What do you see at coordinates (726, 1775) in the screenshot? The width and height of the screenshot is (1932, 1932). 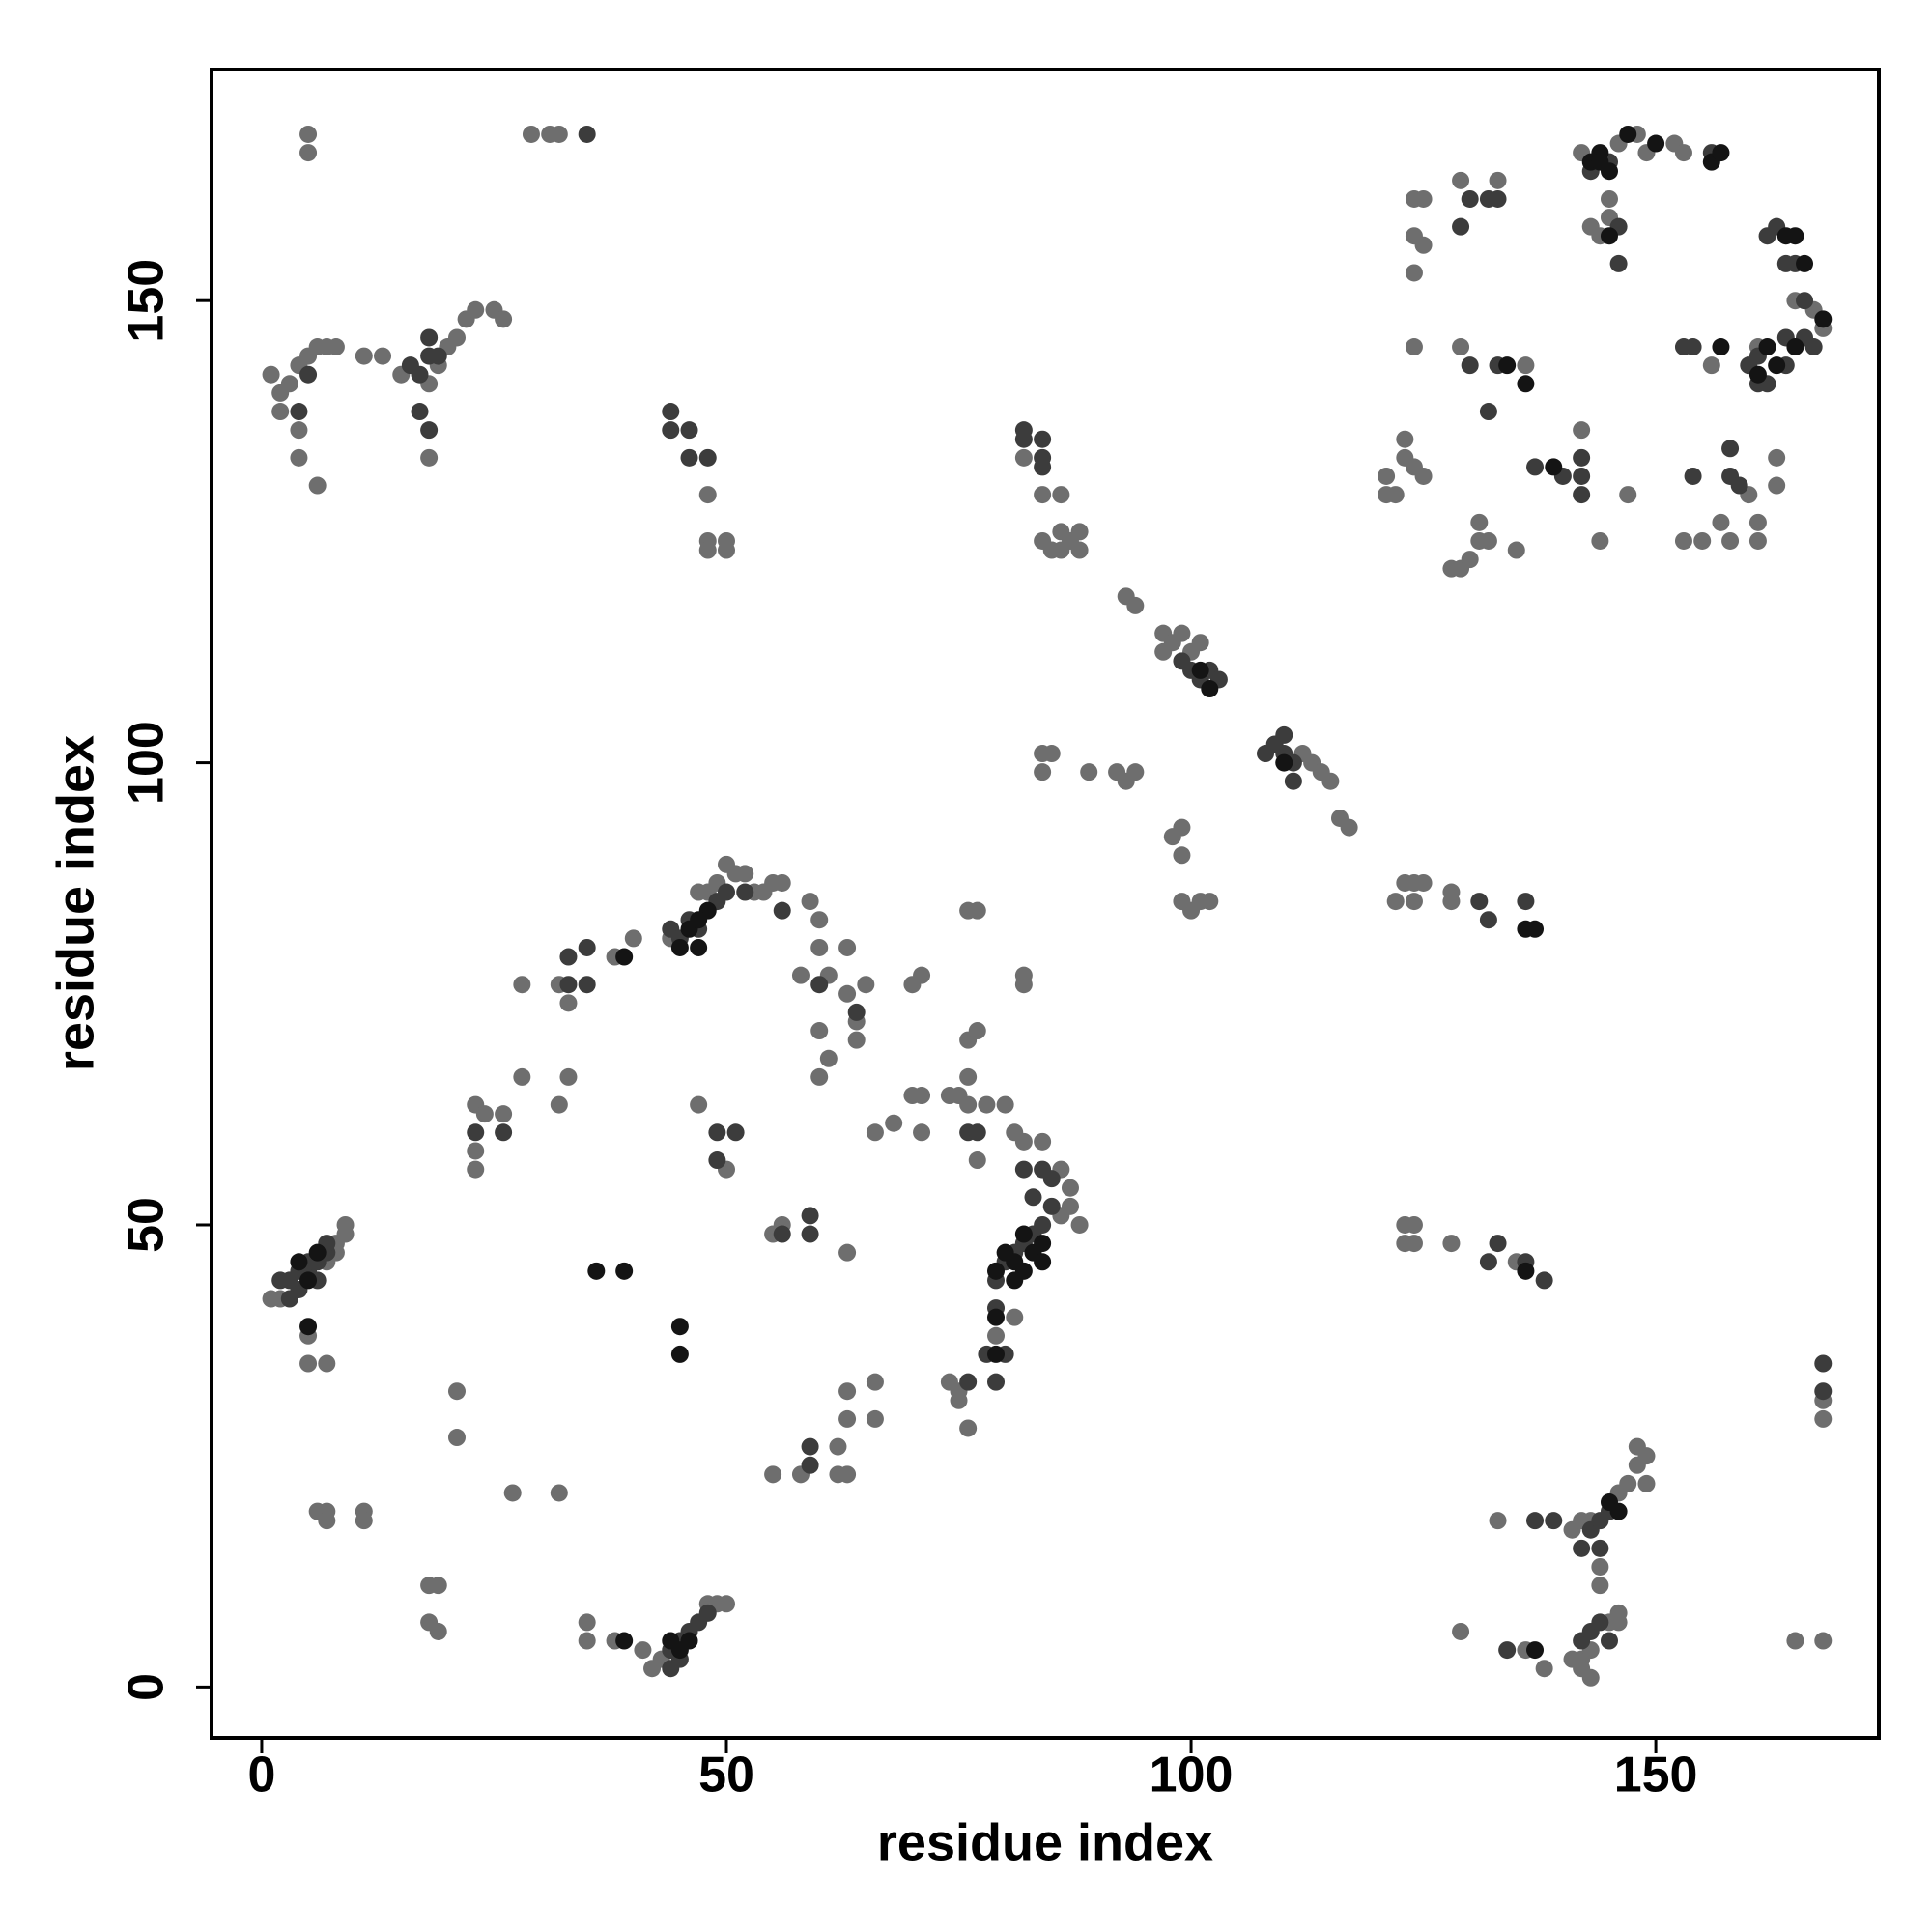 I see `x-tick-label: 50` at bounding box center [726, 1775].